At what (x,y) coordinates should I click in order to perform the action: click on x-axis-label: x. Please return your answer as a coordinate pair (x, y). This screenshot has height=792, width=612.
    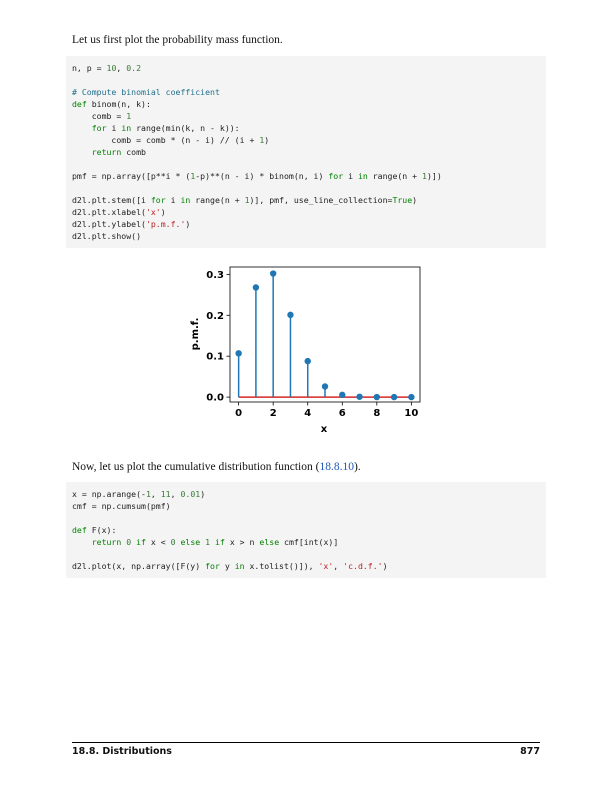
    Looking at the image, I should click on (324, 429).